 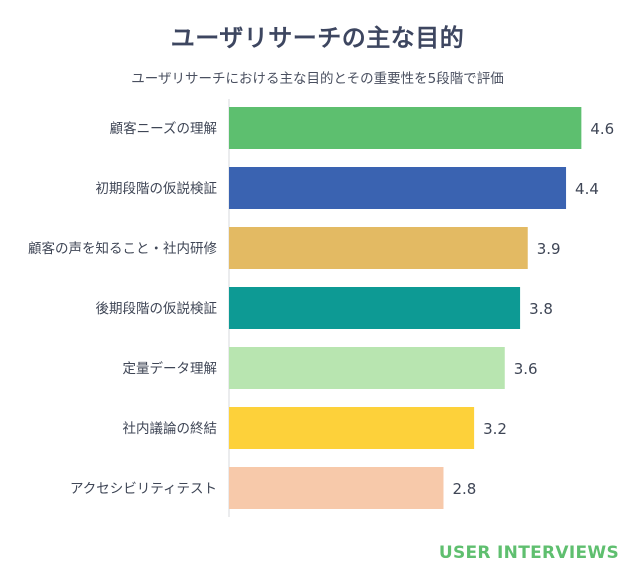 I want to click on value-label: 2.8, so click(x=464, y=489).